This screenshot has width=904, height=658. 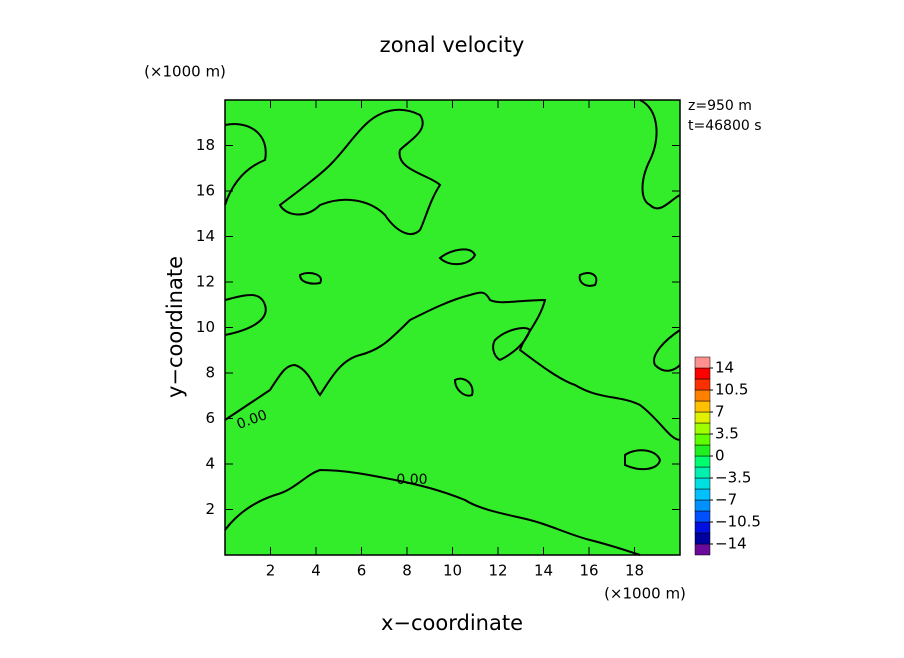 What do you see at coordinates (407, 571) in the screenshot?
I see `x-tick-label: 8` at bounding box center [407, 571].